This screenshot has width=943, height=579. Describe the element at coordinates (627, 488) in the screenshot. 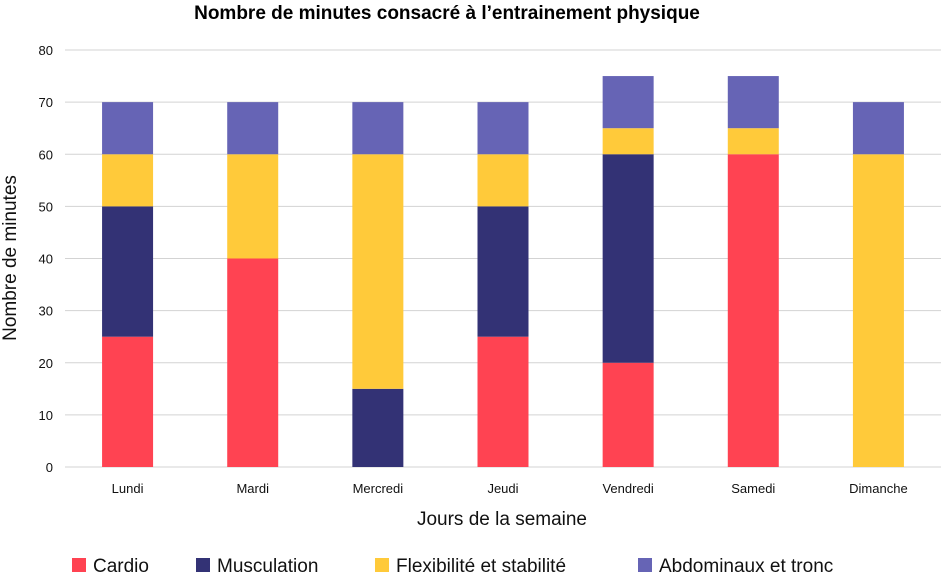

I see `x-tick-label: Vendredi` at that location.